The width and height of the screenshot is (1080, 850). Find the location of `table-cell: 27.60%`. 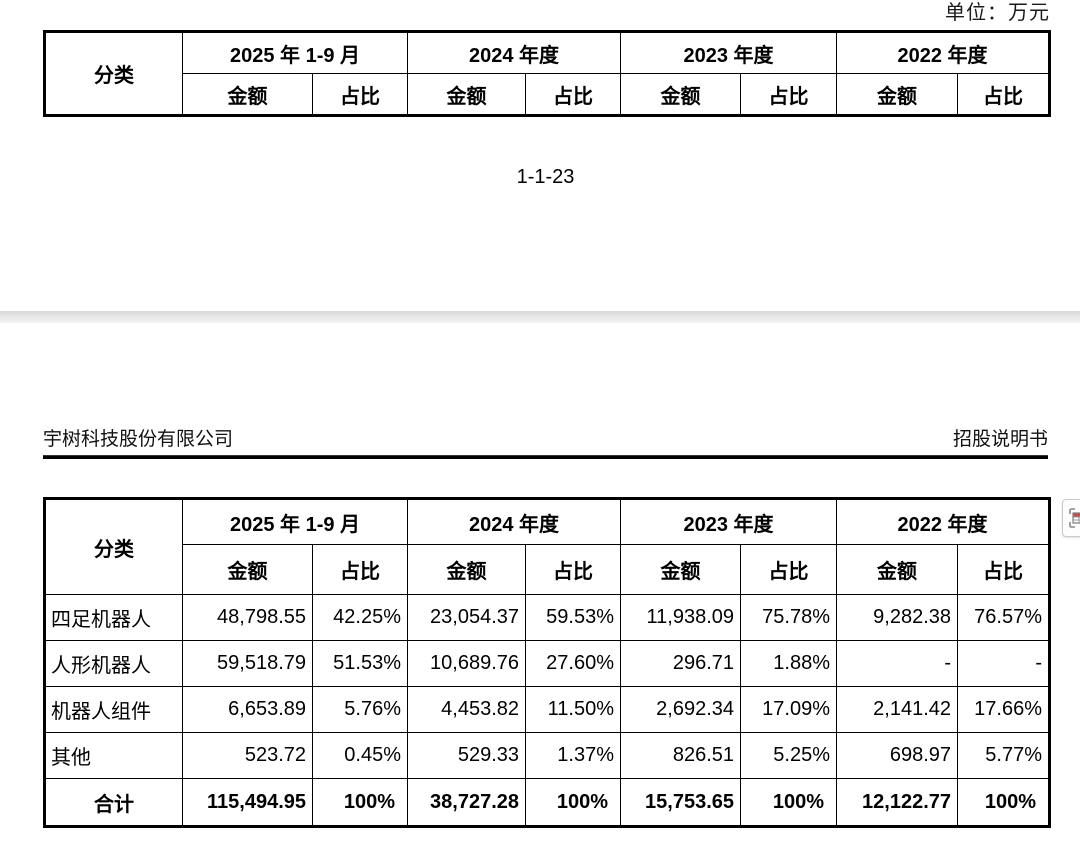

table-cell: 27.60% is located at coordinates (573, 663).